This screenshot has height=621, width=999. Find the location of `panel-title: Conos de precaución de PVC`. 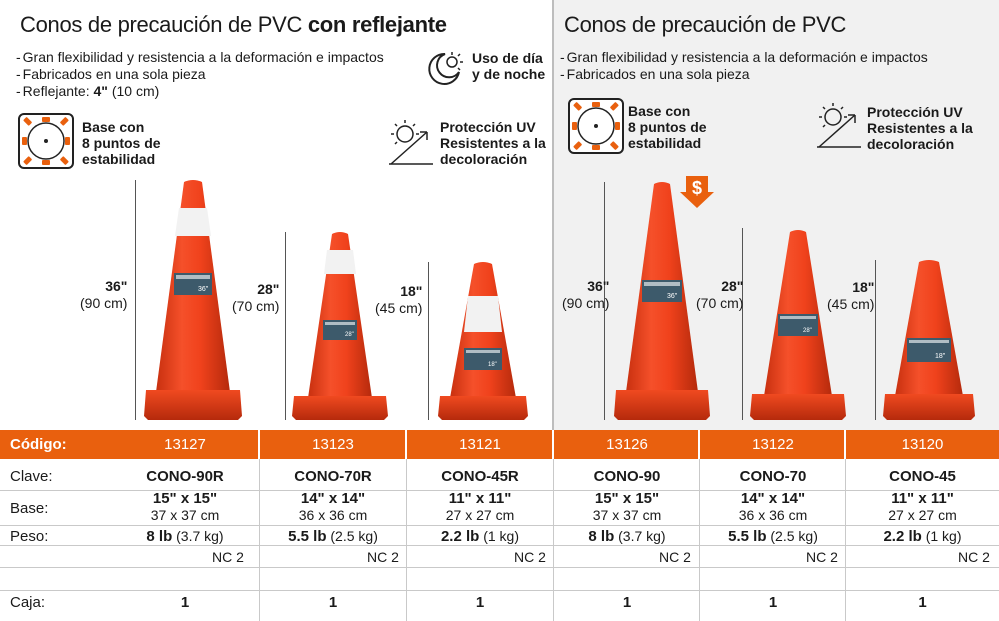

panel-title: Conos de precaución de PVC is located at coordinates (705, 25).